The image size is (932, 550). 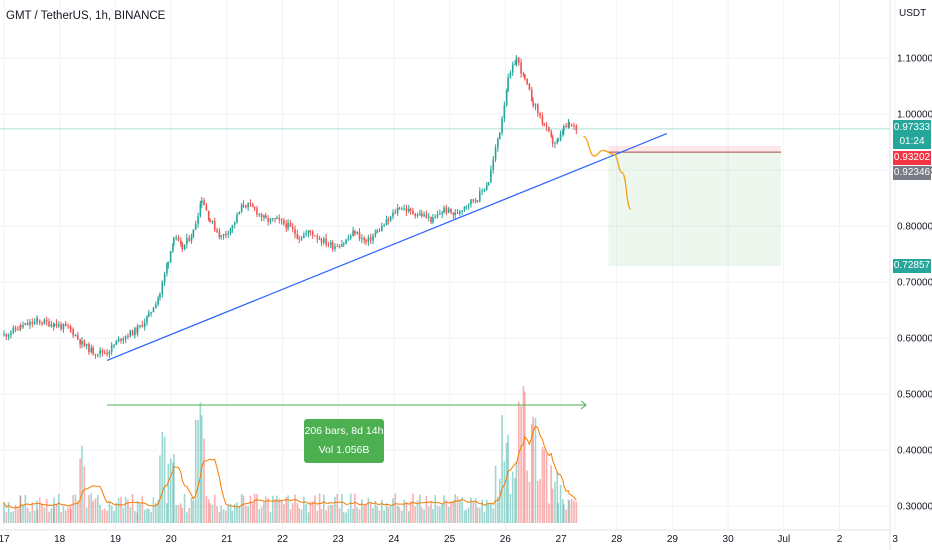 I want to click on date-tick-label: 25, so click(x=450, y=539).